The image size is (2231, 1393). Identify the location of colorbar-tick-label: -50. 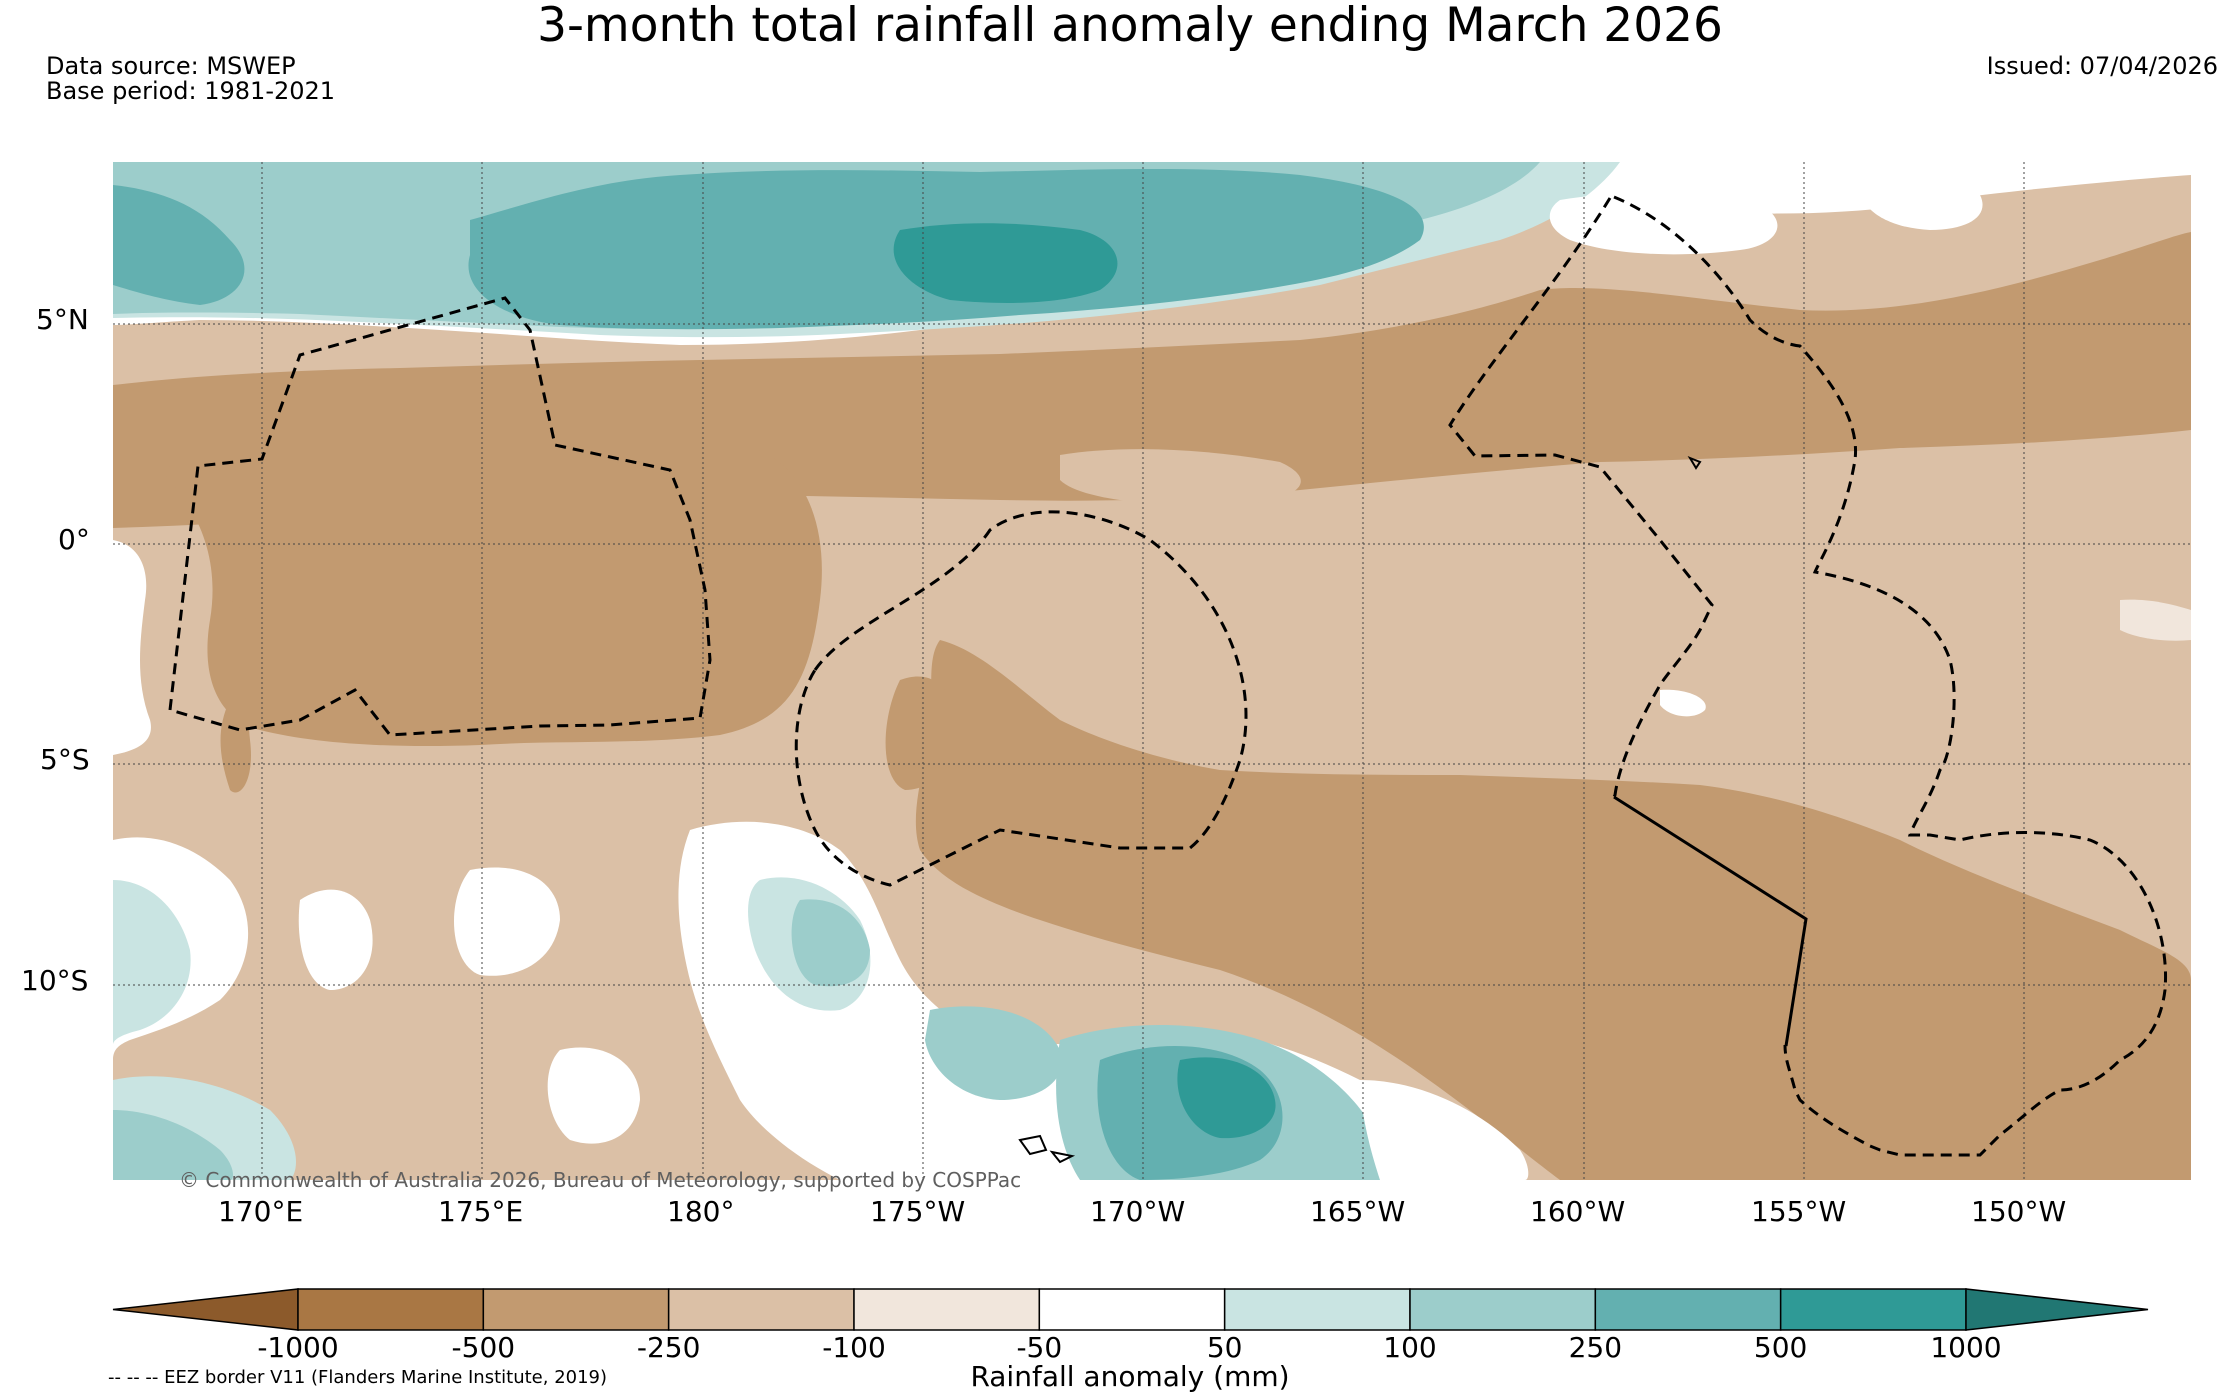
(1039, 1347).